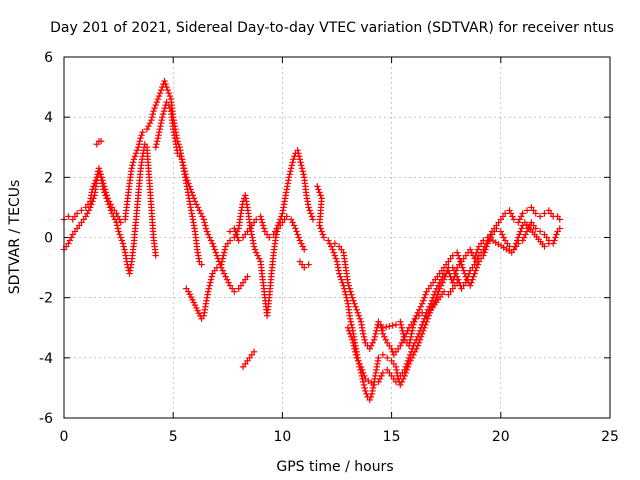 The image size is (640, 480). Describe the element at coordinates (610, 437) in the screenshot. I see `x-tick-label: 25` at that location.